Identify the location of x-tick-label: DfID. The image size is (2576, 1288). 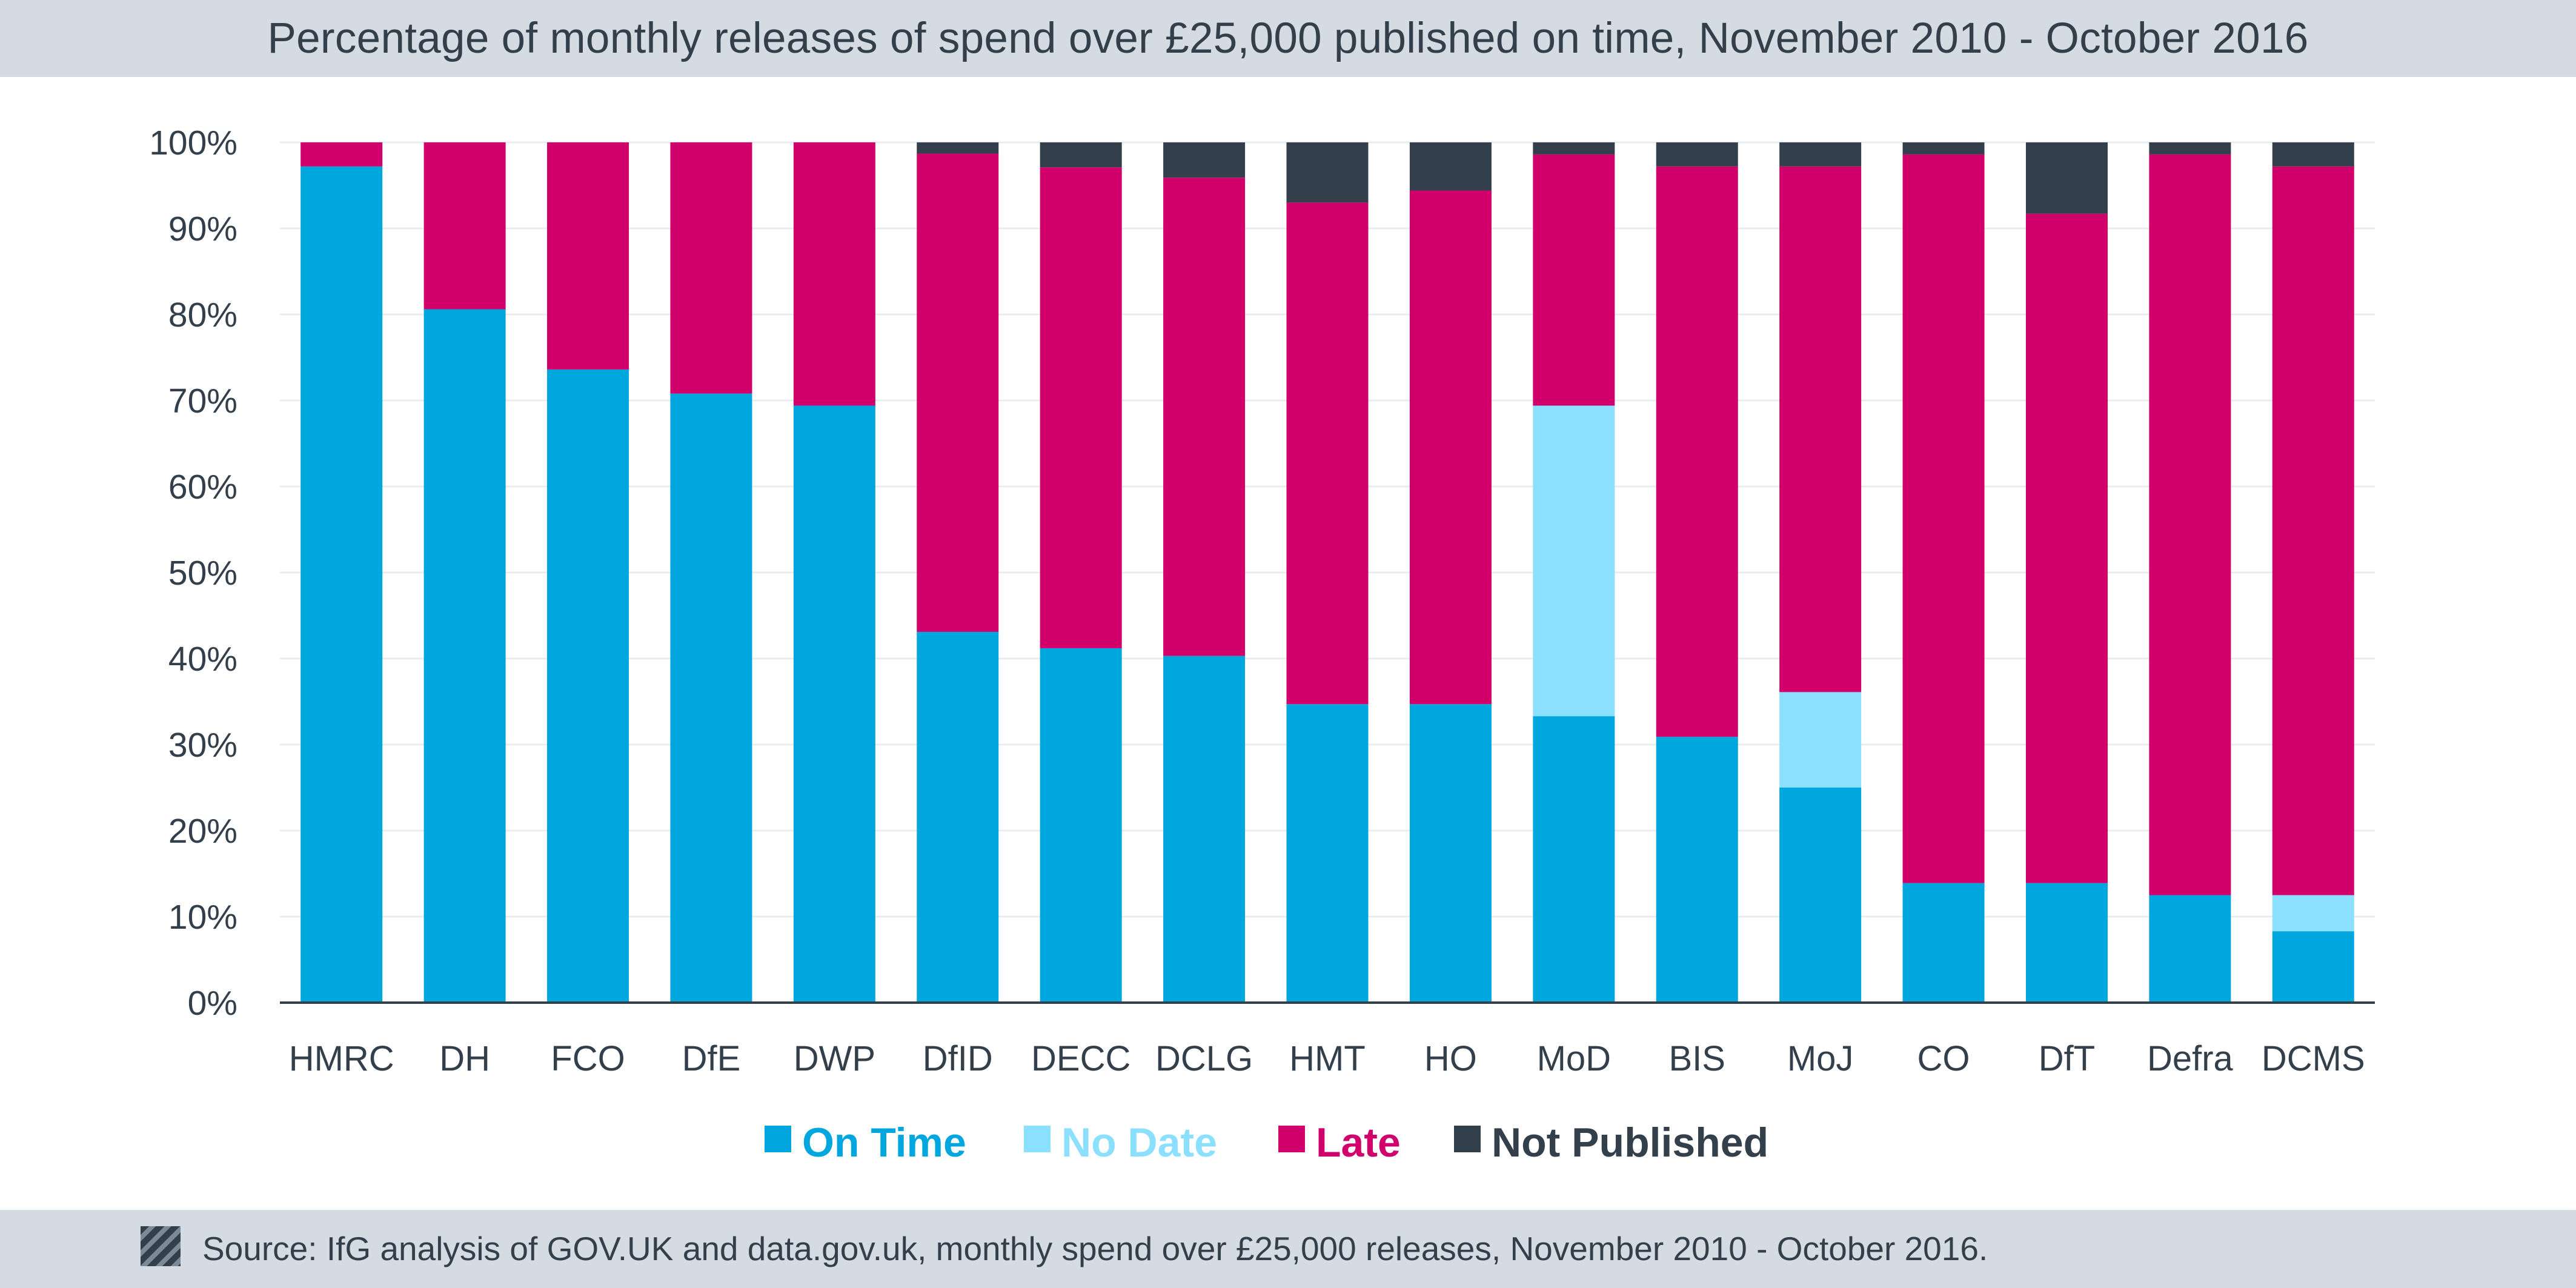
(958, 1058).